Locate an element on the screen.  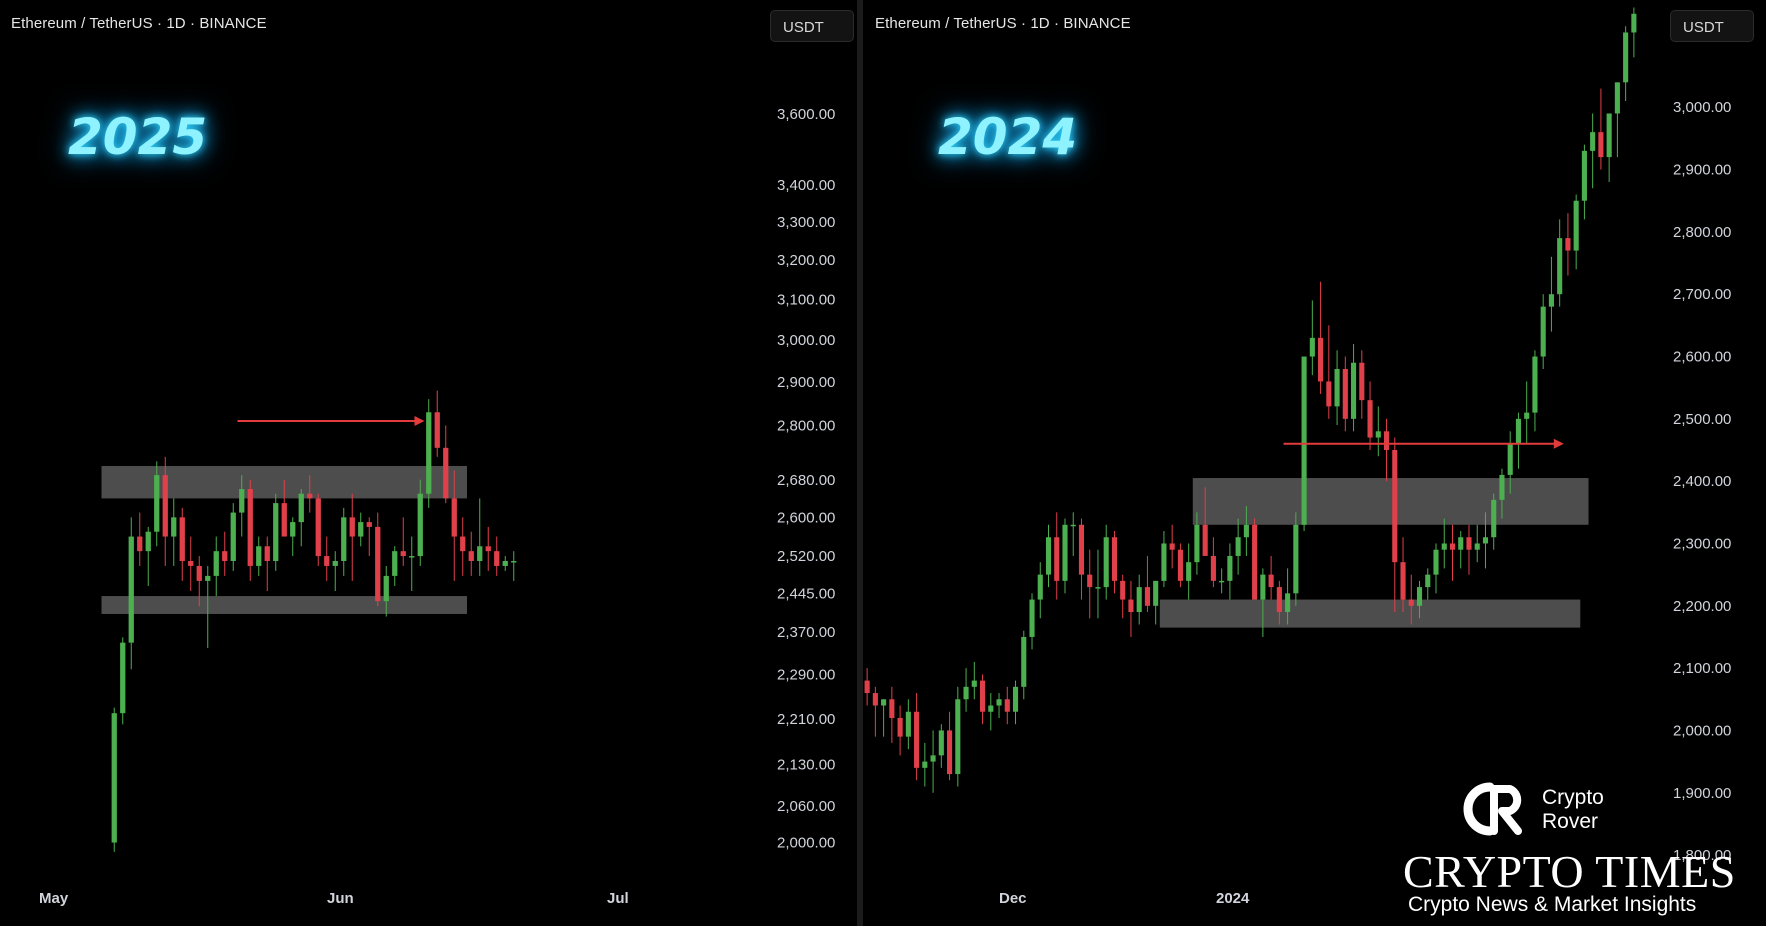
y-tick-label: 3,300.00 is located at coordinates (806, 222).